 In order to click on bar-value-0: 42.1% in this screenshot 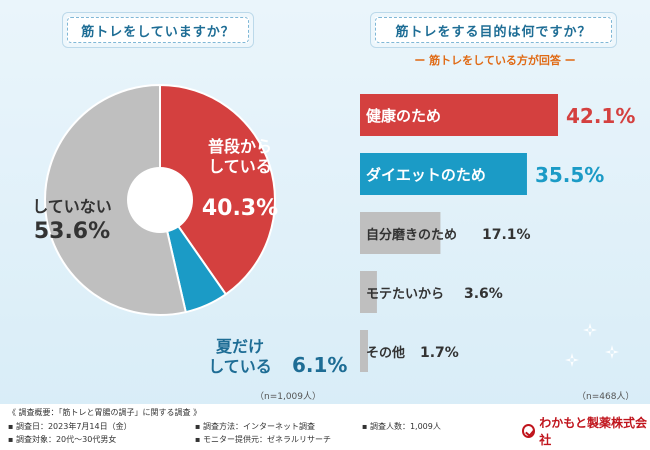, I will do `click(600, 116)`.